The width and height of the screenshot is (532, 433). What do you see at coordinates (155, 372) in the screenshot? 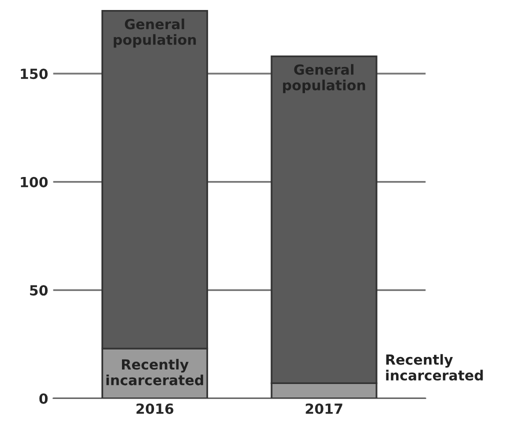
I see `series-label: Recently incarcerated` at bounding box center [155, 372].